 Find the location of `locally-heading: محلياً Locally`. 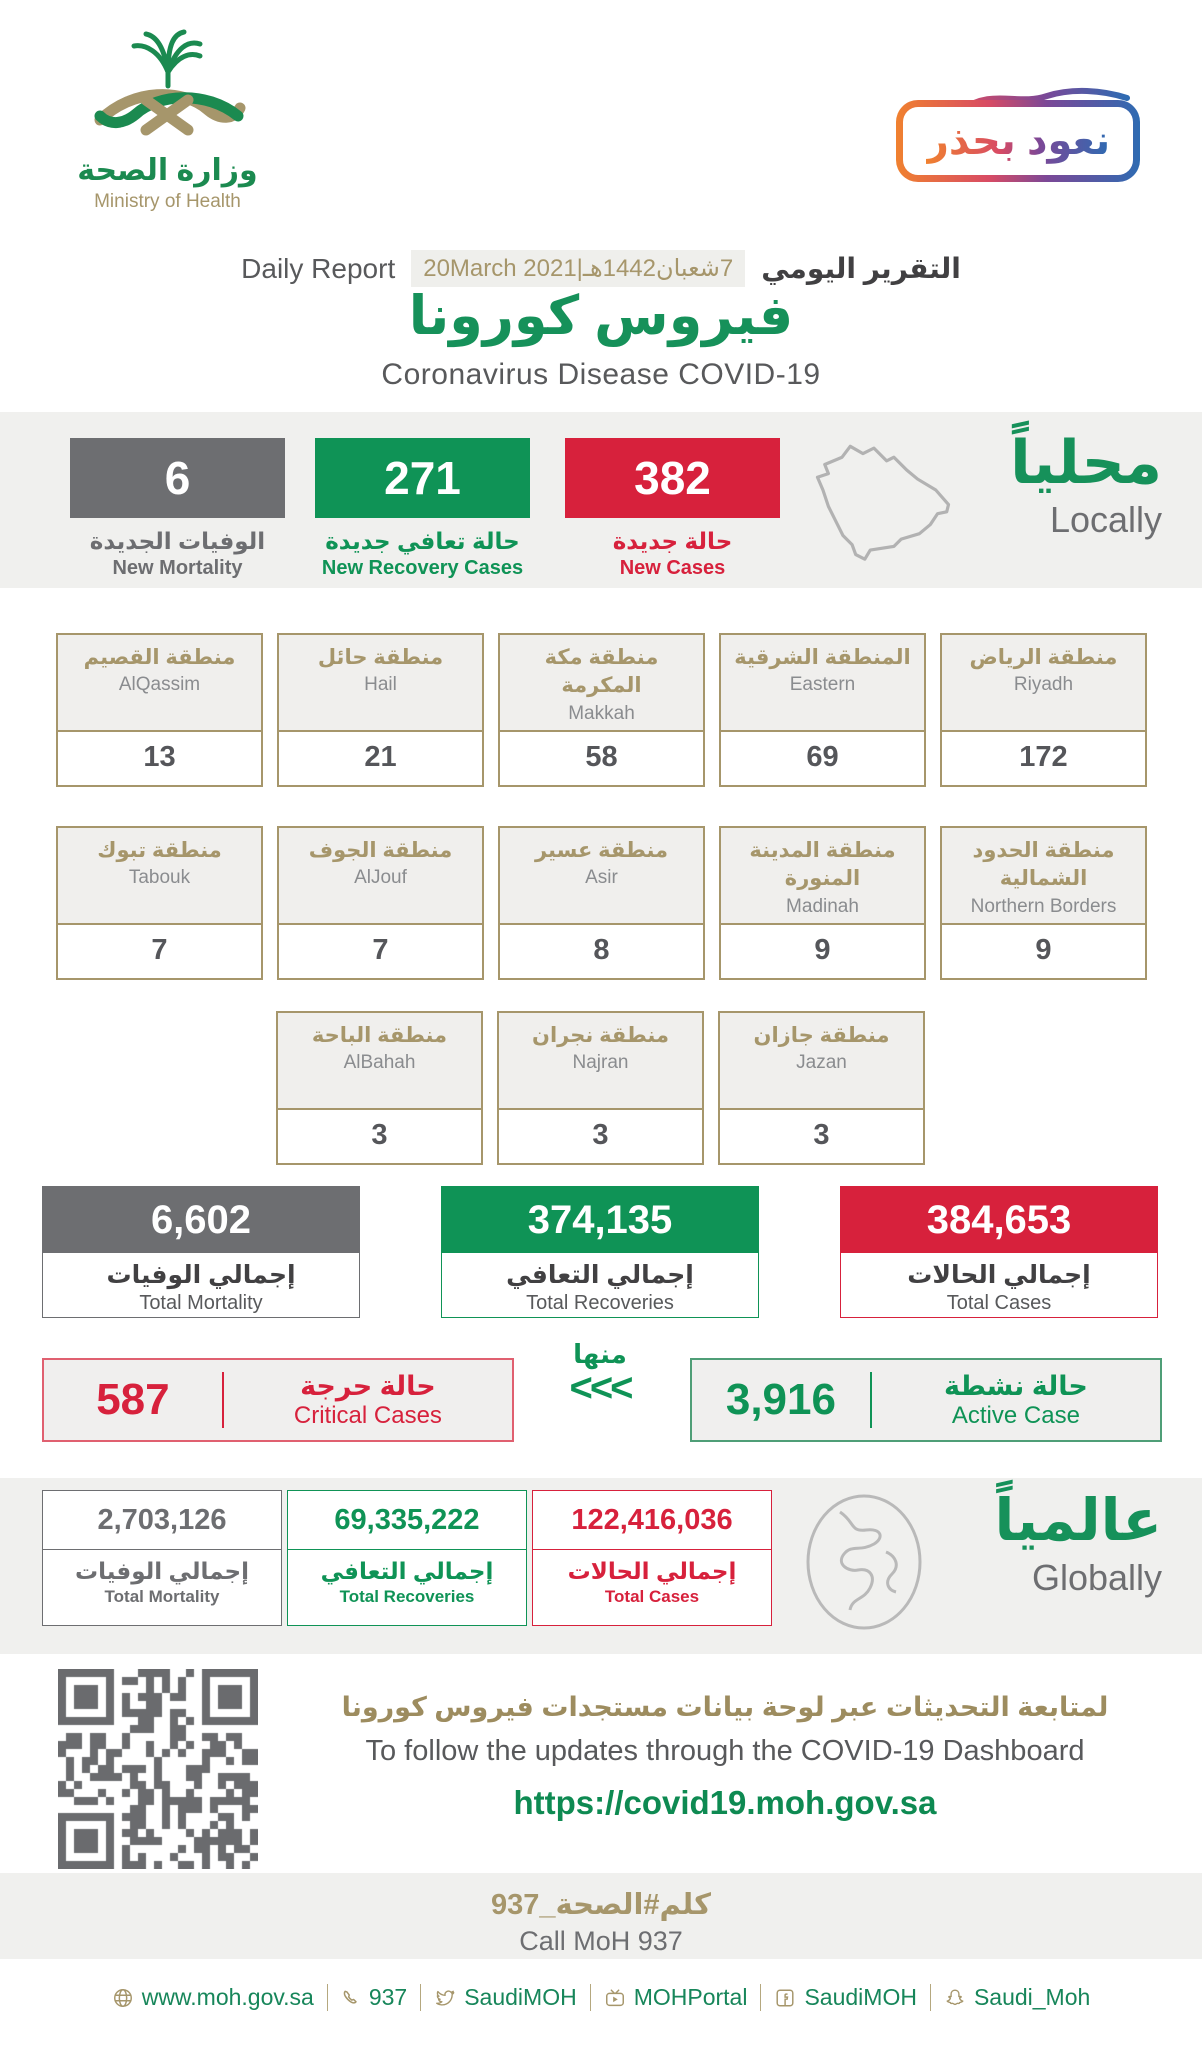

locally-heading: محلياً Locally is located at coordinates (1086, 484).